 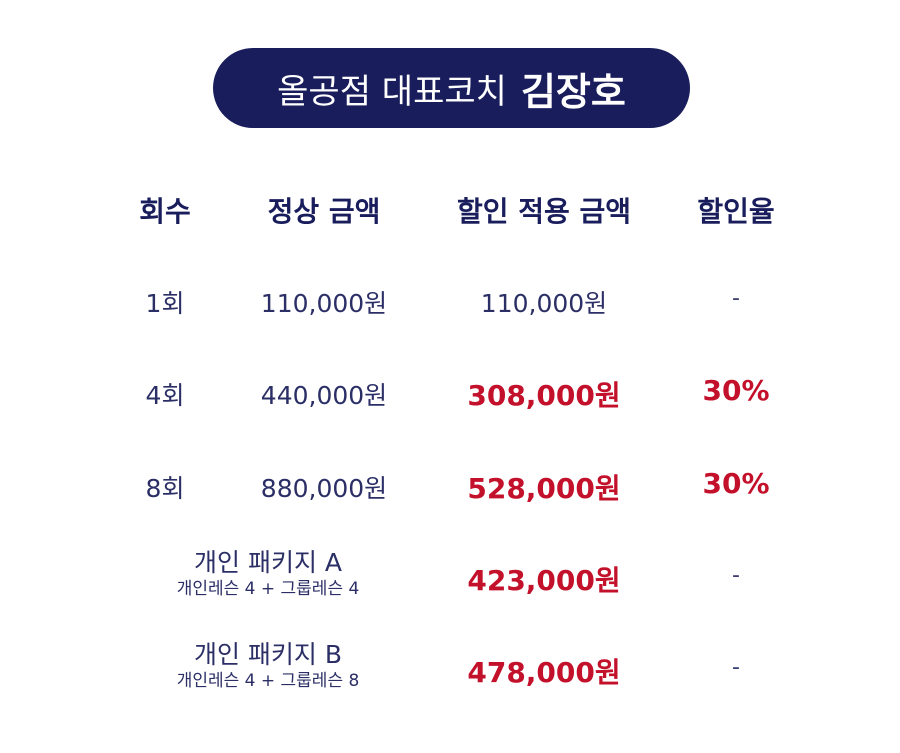 What do you see at coordinates (736, 211) in the screenshot?
I see `header-discount-rate: 할인율` at bounding box center [736, 211].